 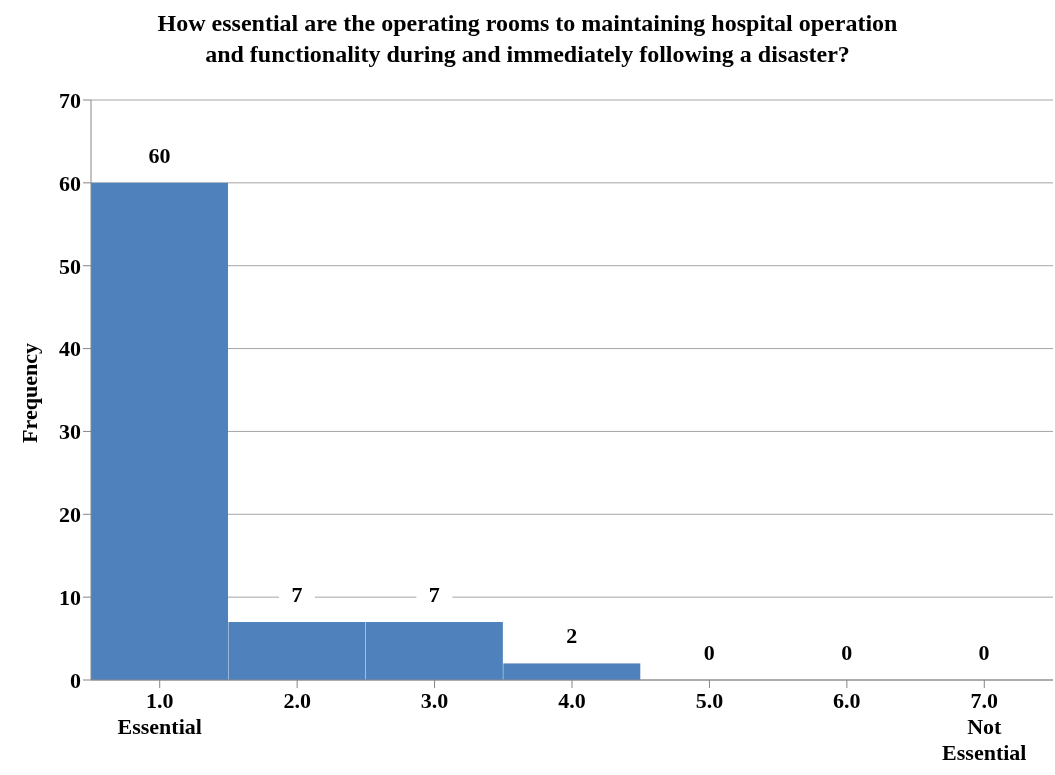 What do you see at coordinates (527, 39) in the screenshot?
I see `chart-title: How essential are the operating rooms to maintaining hospital operation and functionality during and immediately following a disaster?` at bounding box center [527, 39].